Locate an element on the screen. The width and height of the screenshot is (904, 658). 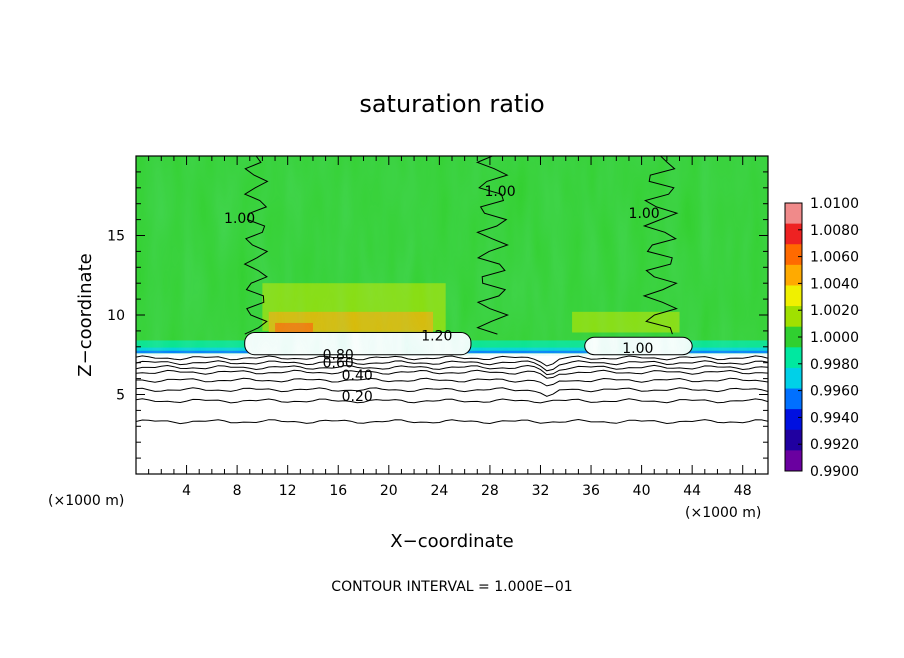
contour-unit-middle is located at coordinates (492, 245).